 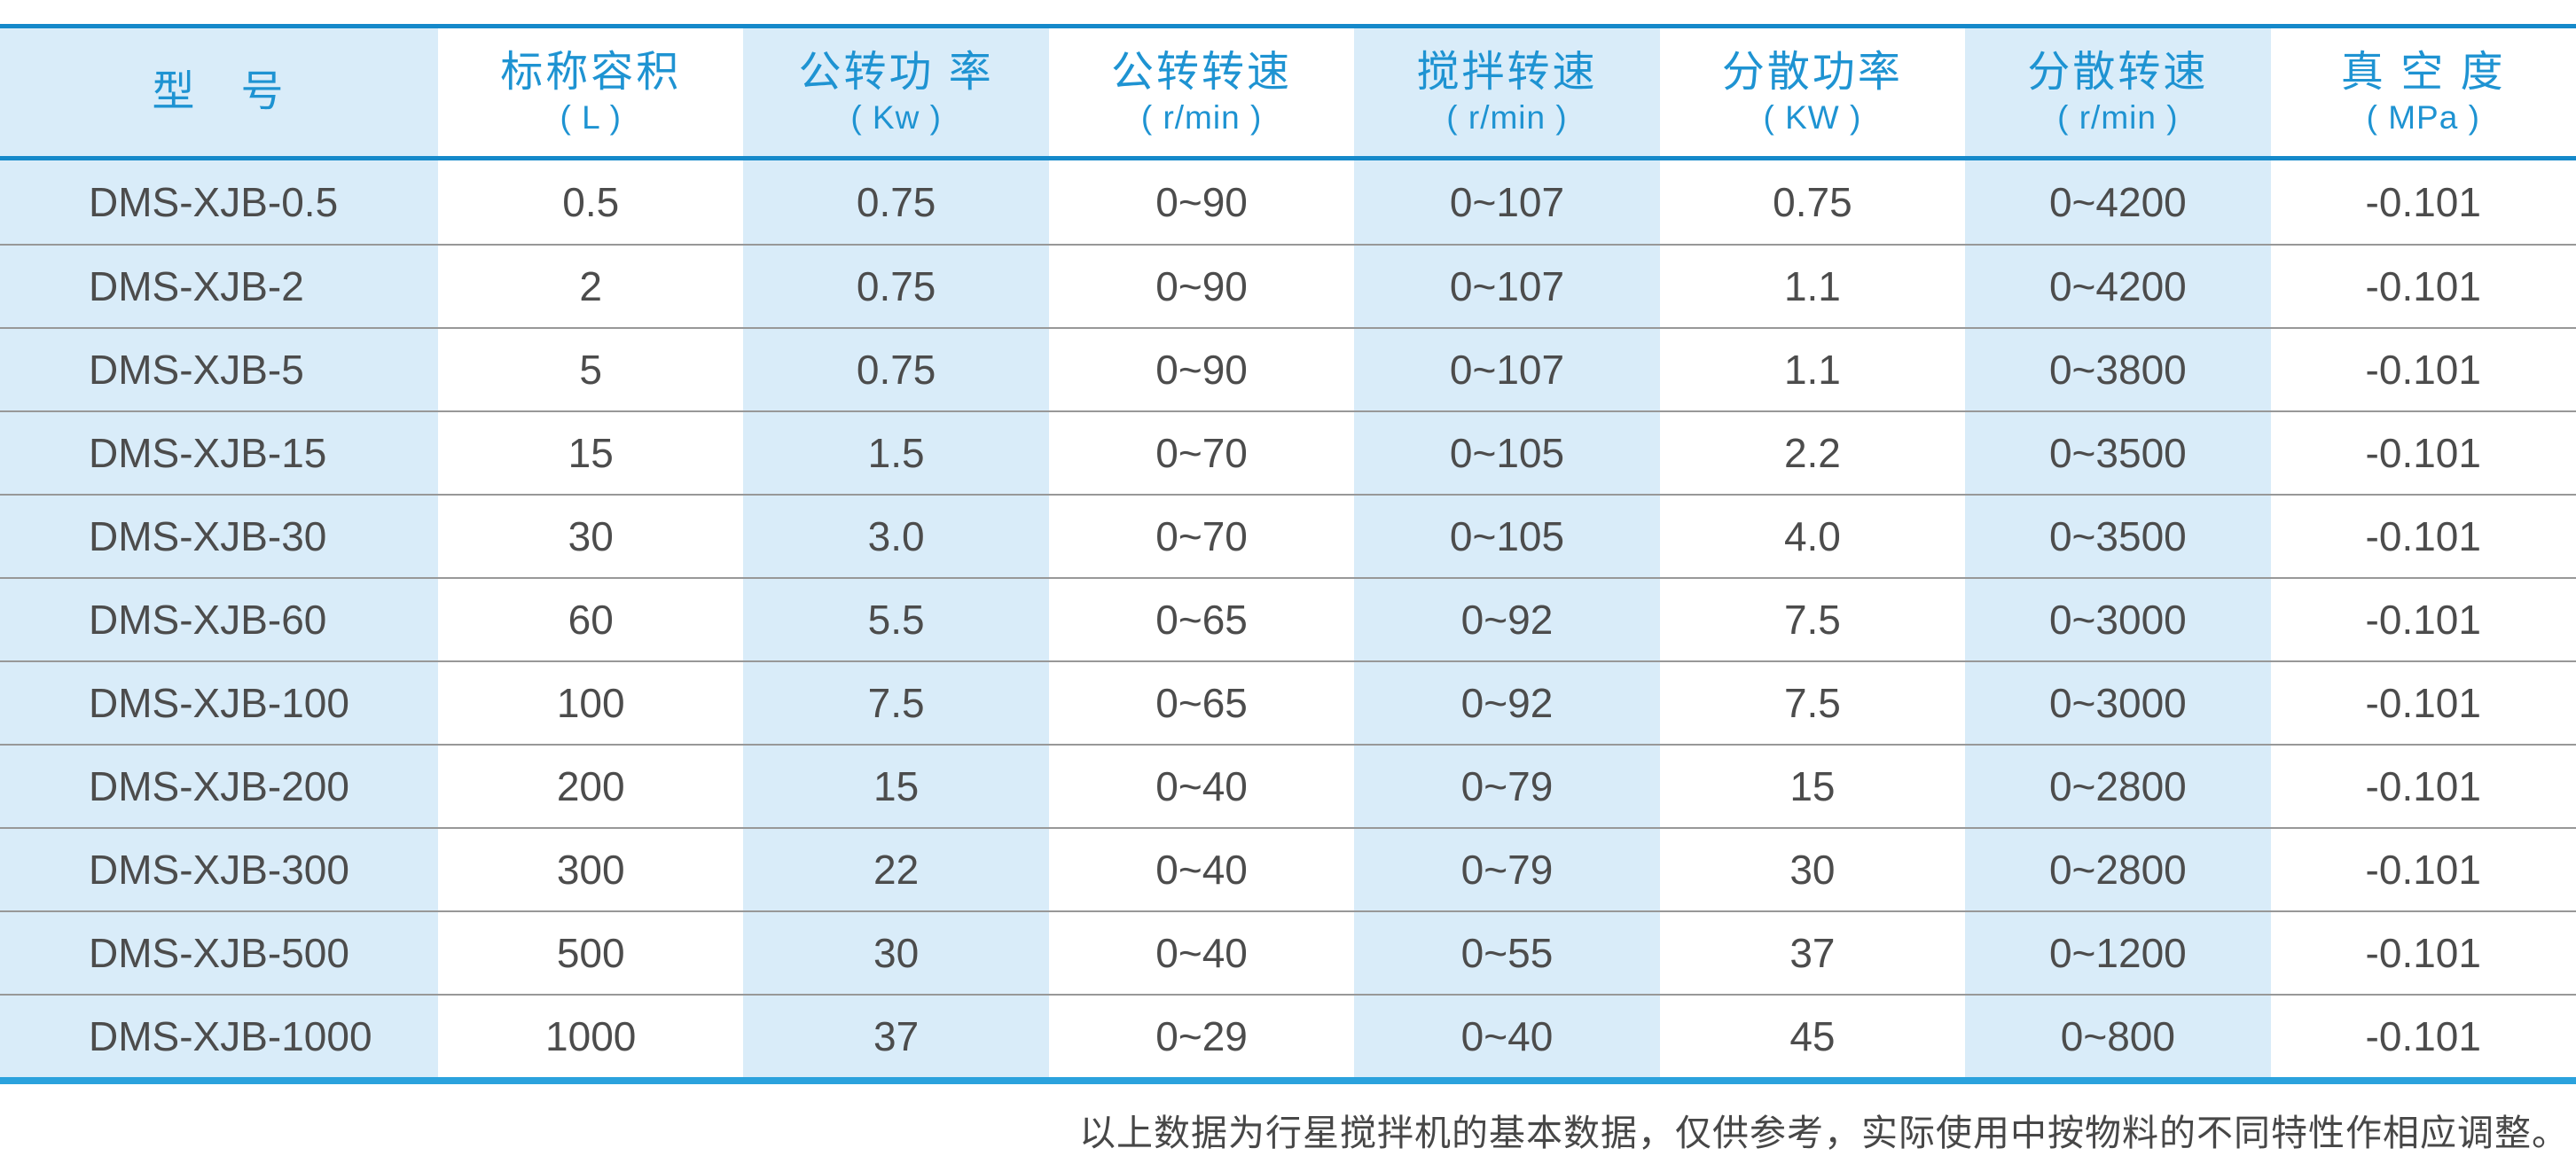 I want to click on model-cell: DMS-XJB-2, so click(x=219, y=286).